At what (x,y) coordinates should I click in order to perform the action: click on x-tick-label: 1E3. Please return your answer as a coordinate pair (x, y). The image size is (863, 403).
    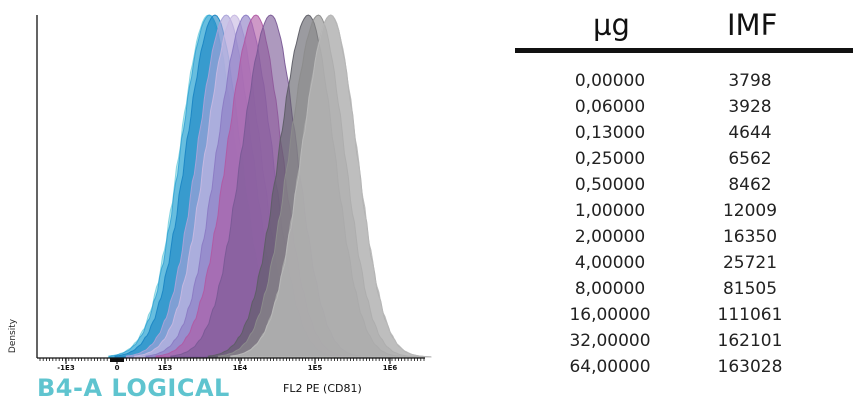
    Looking at the image, I should click on (165, 368).